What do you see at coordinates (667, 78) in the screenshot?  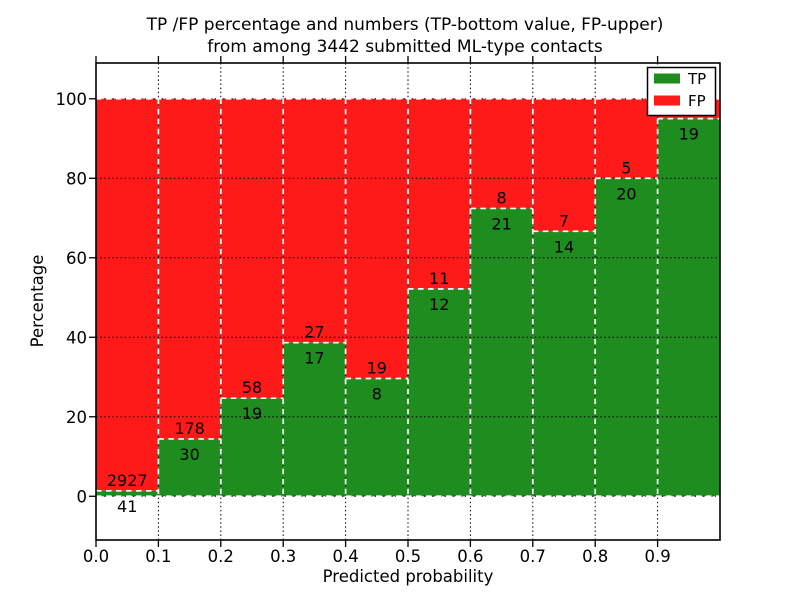 I see `legend-swatch-tp` at bounding box center [667, 78].